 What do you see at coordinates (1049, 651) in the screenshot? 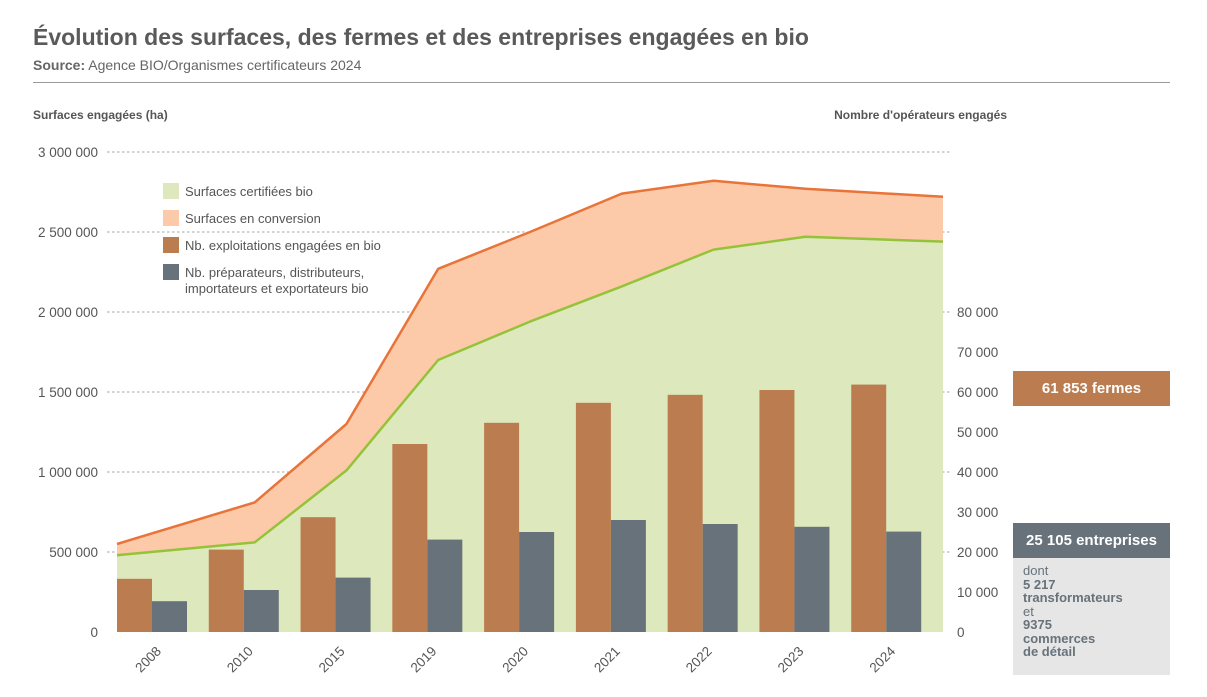
I see `detail-line: de détail` at bounding box center [1049, 651].